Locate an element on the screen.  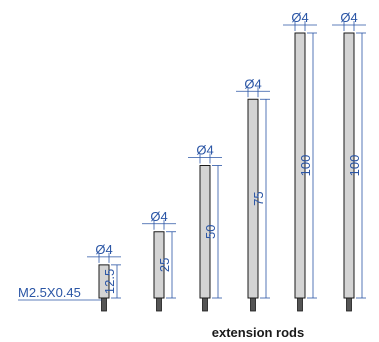
length-label: 25 is located at coordinates (164, 265).